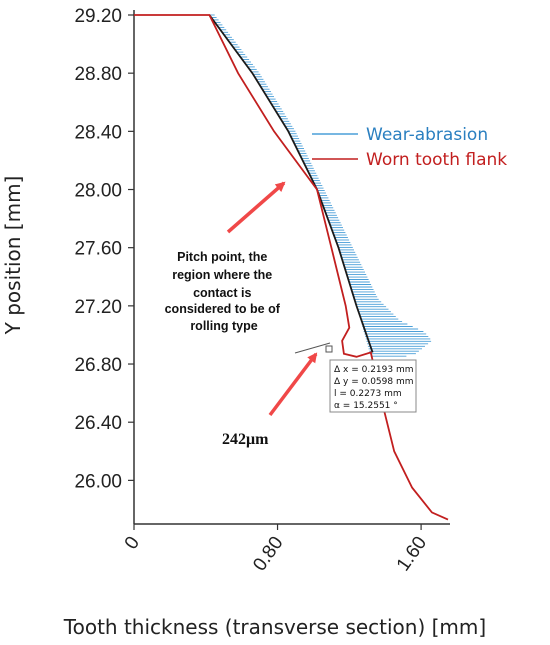 This screenshot has width=550, height=645. I want to click on x-tick-label: 0.80, so click(268, 554).